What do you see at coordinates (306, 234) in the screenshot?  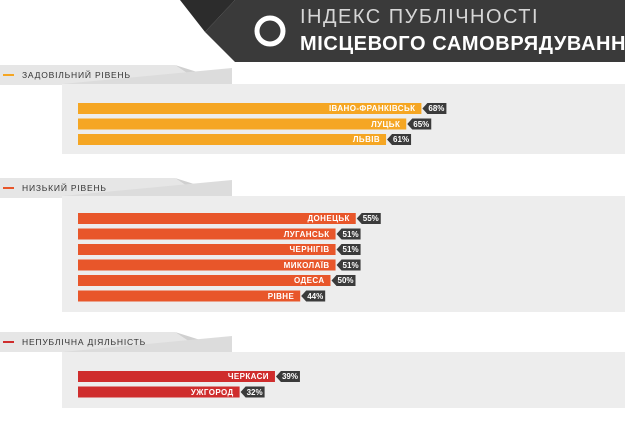 I see `bar-label: ЛУГАНСЬК` at bounding box center [306, 234].